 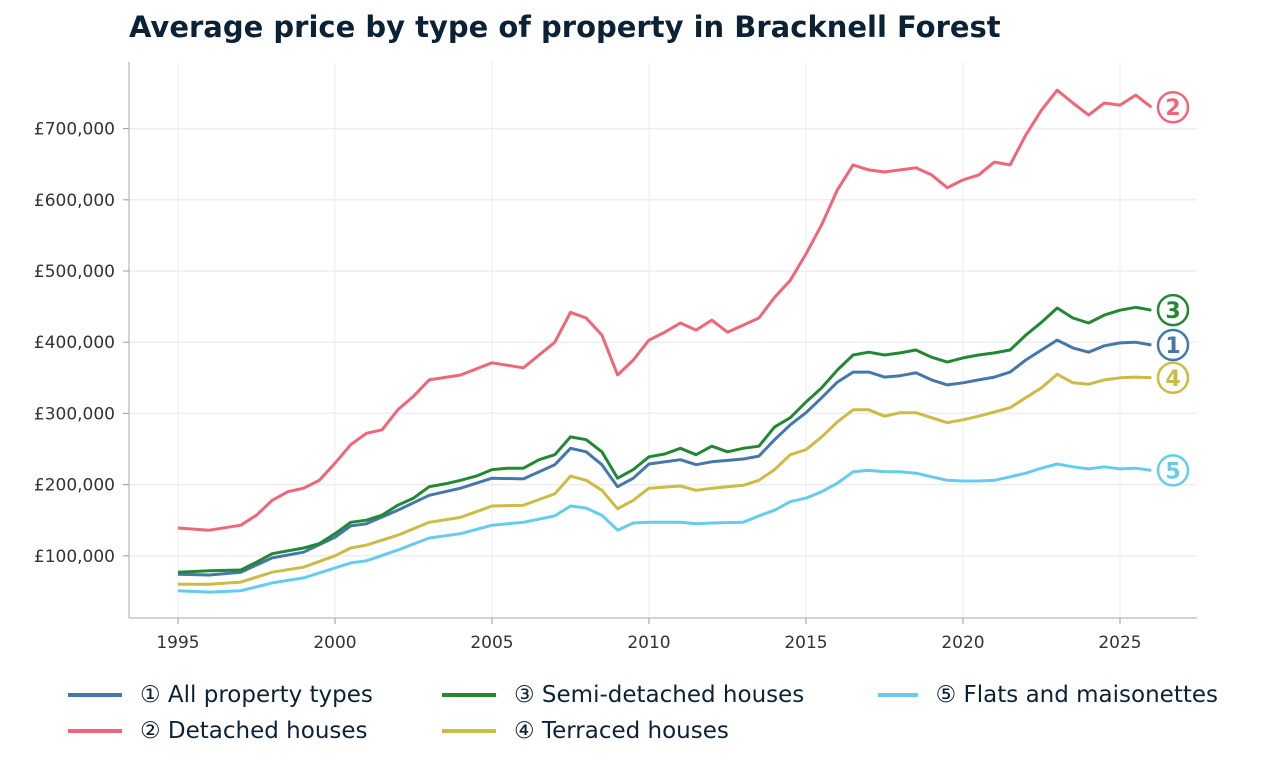 I want to click on legend-label: ④ Terraced houses, so click(x=621, y=731).